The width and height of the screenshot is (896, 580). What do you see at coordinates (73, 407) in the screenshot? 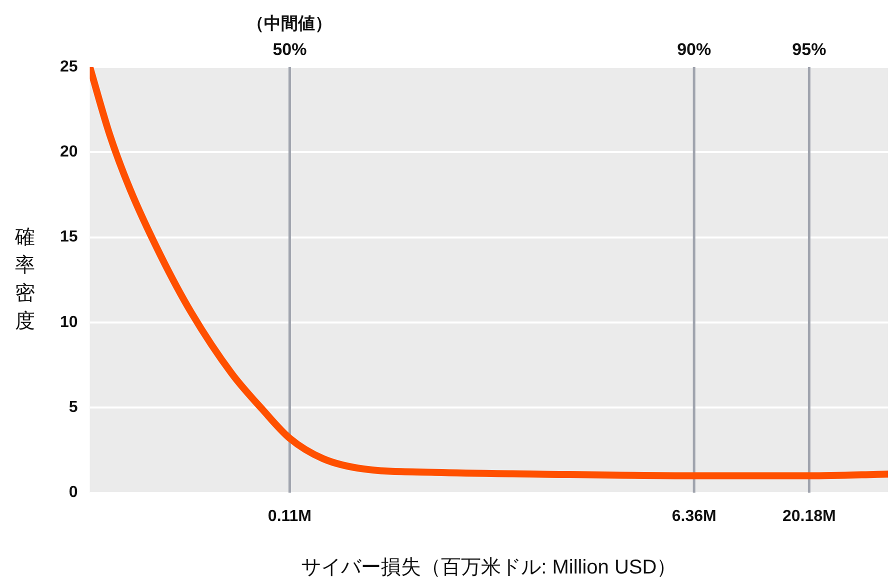
I see `y-tick-label: 5` at bounding box center [73, 407].